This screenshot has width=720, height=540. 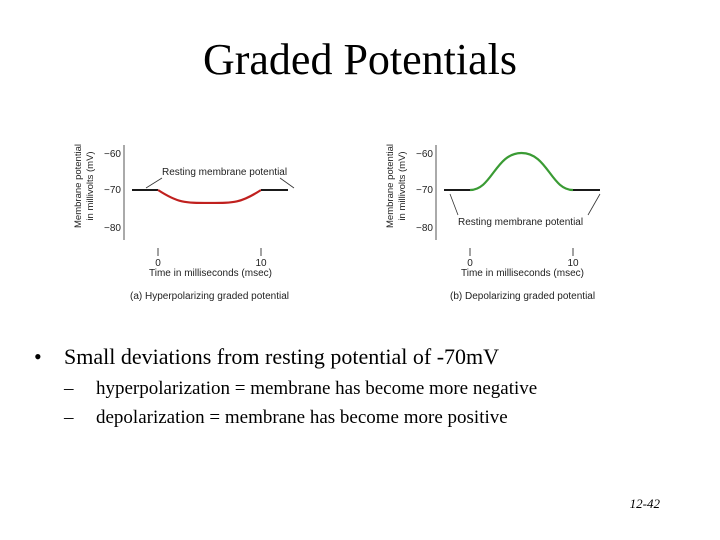 What do you see at coordinates (360, 59) in the screenshot?
I see `slide-title: Graded Potentials` at bounding box center [360, 59].